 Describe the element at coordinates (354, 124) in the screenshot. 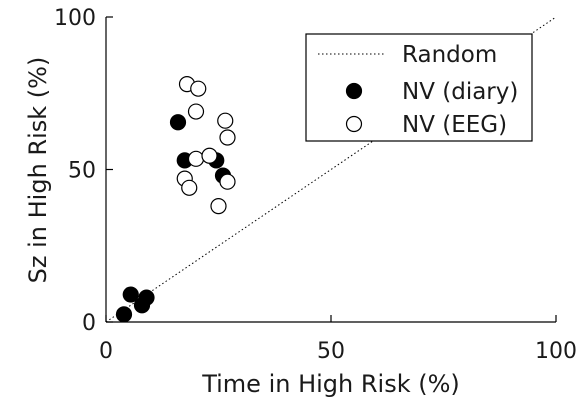

I see `legend-swatch-nv-eeg` at that location.